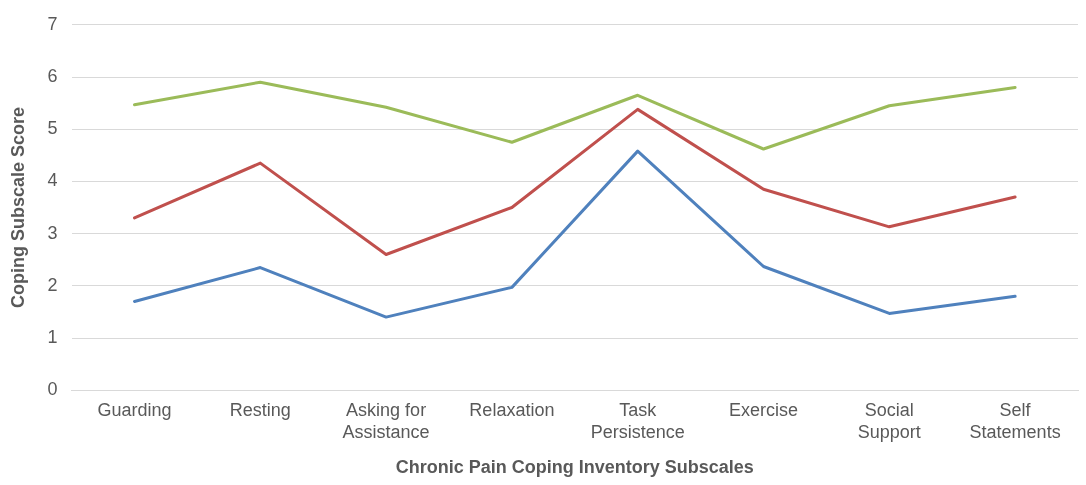 This screenshot has width=1086, height=485. What do you see at coordinates (17, 207) in the screenshot?
I see `y-axis-title: Coping Subscale Score` at bounding box center [17, 207].